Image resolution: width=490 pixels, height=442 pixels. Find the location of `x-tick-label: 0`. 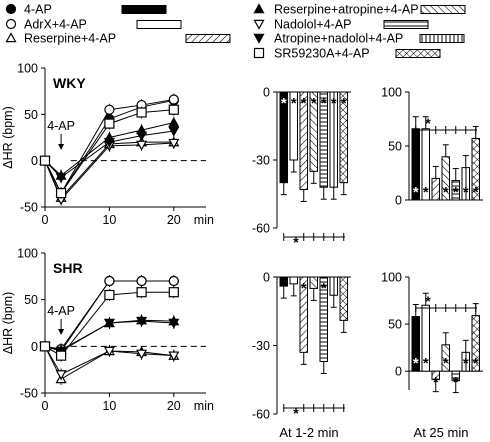

x-tick-label: 0 is located at coordinates (45, 406).